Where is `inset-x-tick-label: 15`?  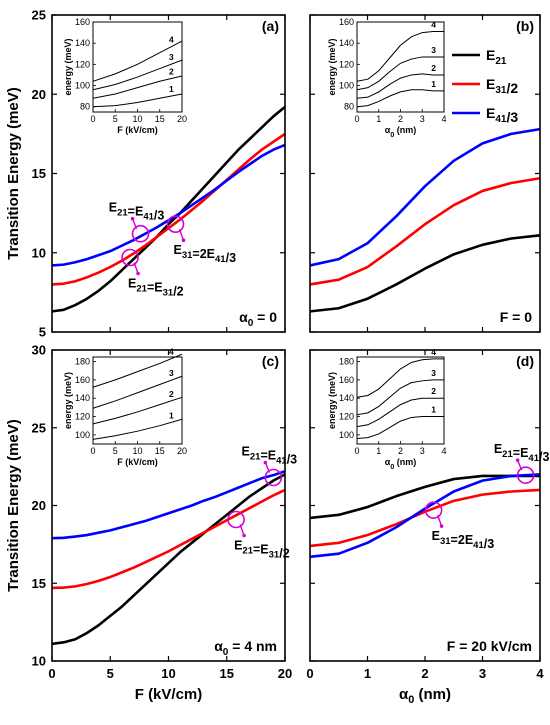 inset-x-tick-label: 15 is located at coordinates (160, 119).